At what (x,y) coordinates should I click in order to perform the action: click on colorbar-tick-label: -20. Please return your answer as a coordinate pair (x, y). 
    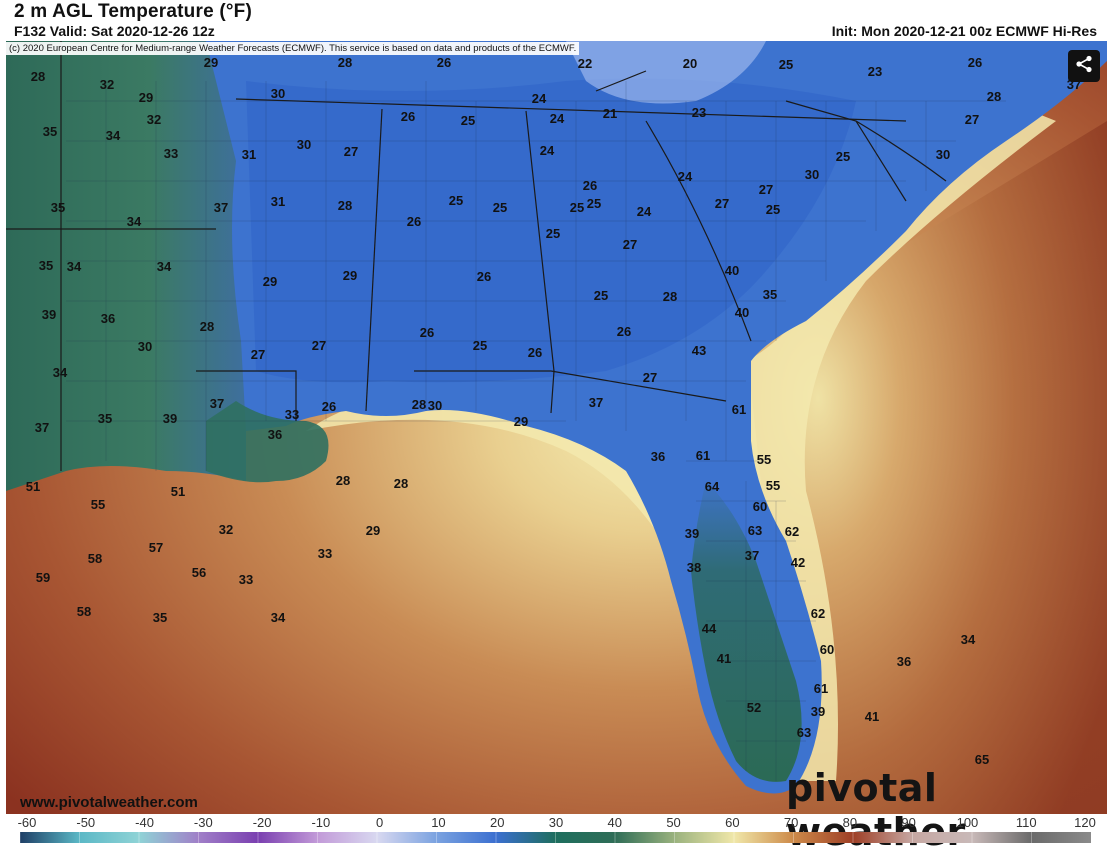
    Looking at the image, I should click on (262, 822).